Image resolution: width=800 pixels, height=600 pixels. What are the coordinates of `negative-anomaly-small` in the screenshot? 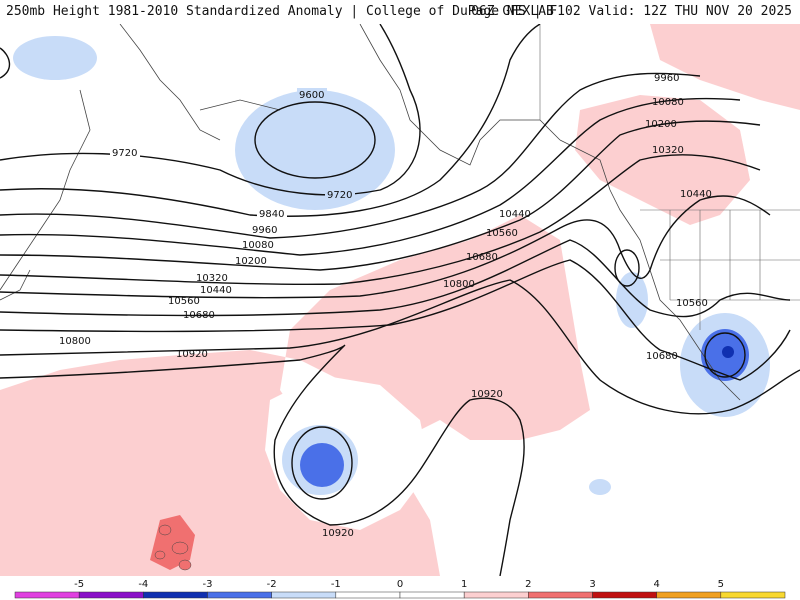 It's located at (600, 487).